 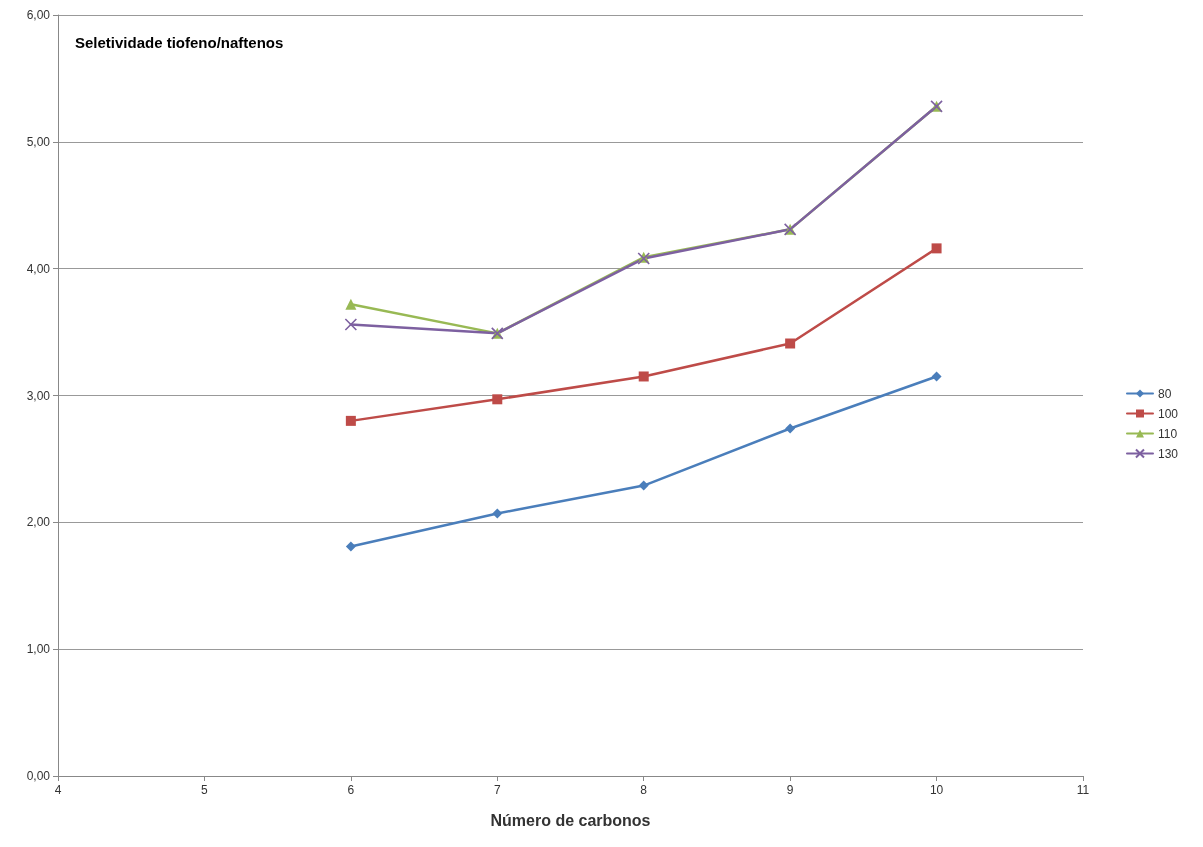 What do you see at coordinates (205, 790) in the screenshot?
I see `x-tick-label: 5` at bounding box center [205, 790].